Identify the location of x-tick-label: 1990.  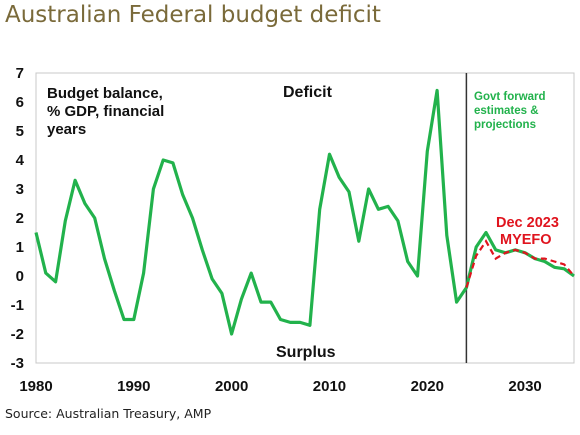
(133, 386).